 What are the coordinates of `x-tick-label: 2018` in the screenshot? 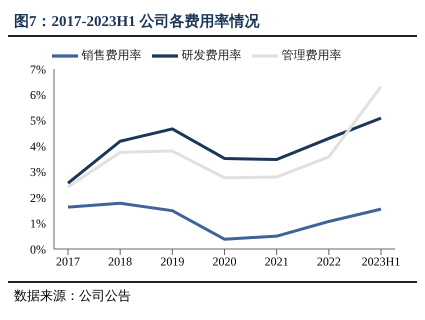 It's located at (120, 261).